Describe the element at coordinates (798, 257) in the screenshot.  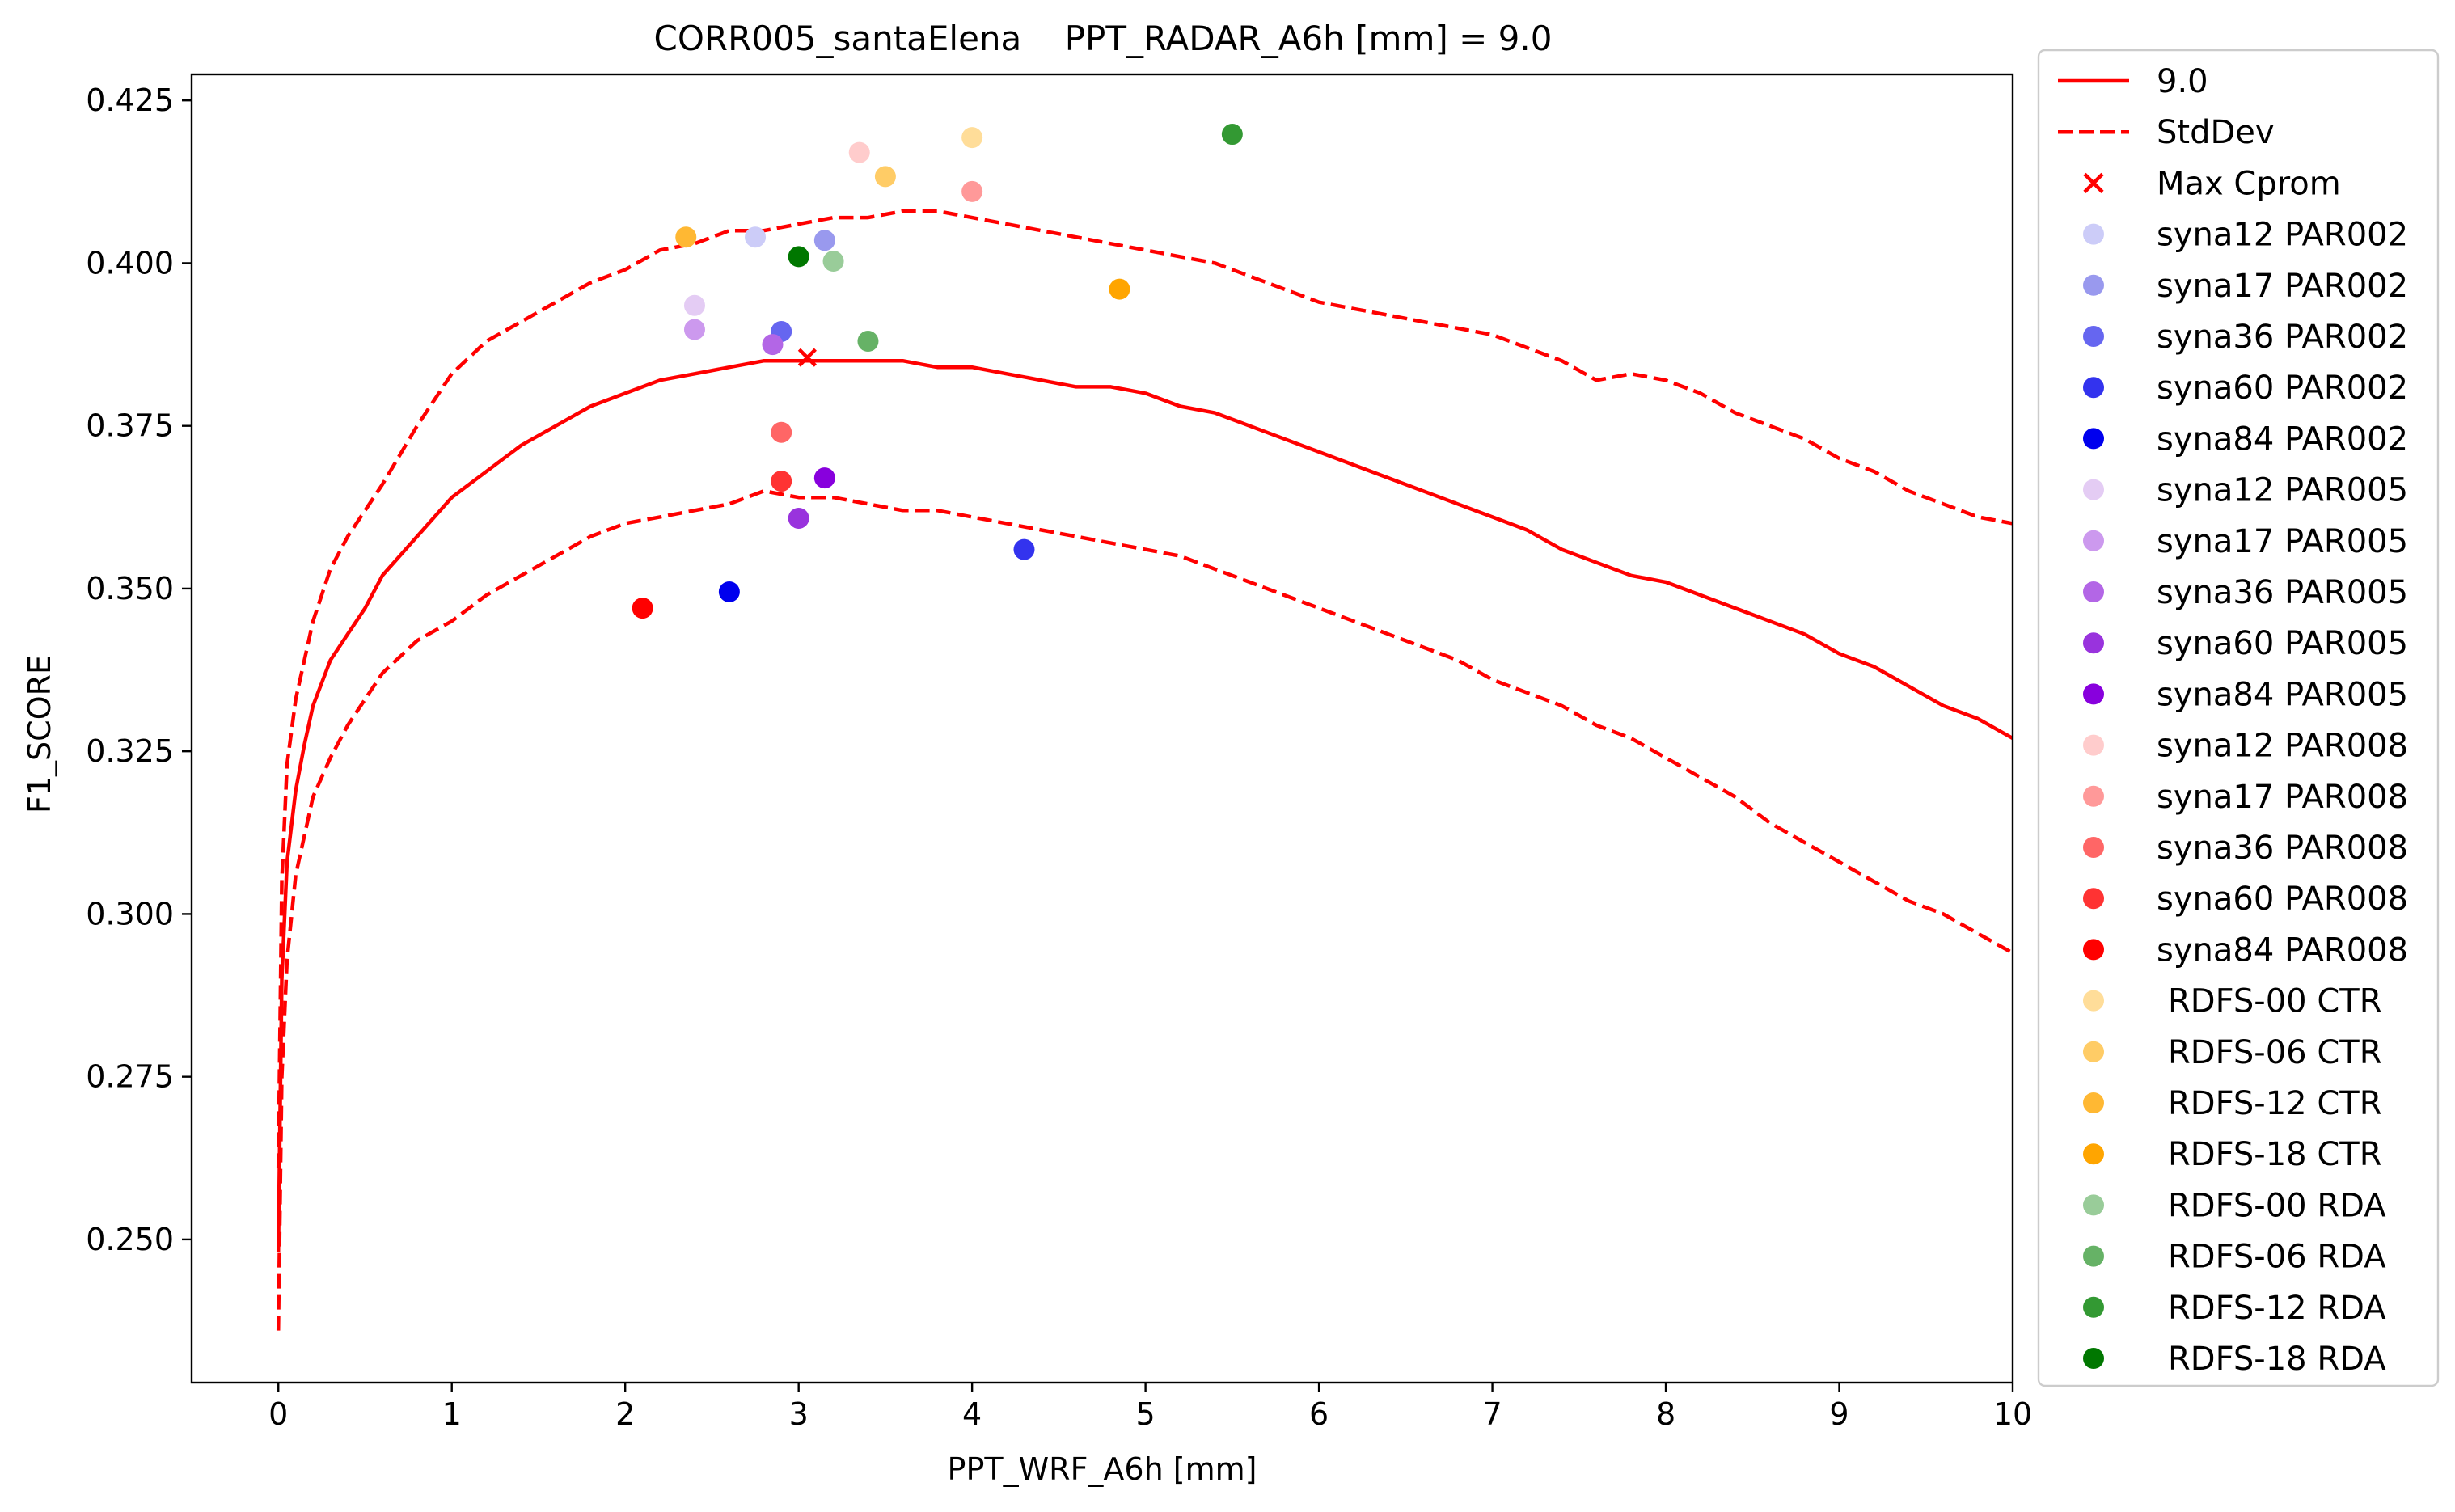
I see `scatter-point-rdfs-18-rda` at that location.